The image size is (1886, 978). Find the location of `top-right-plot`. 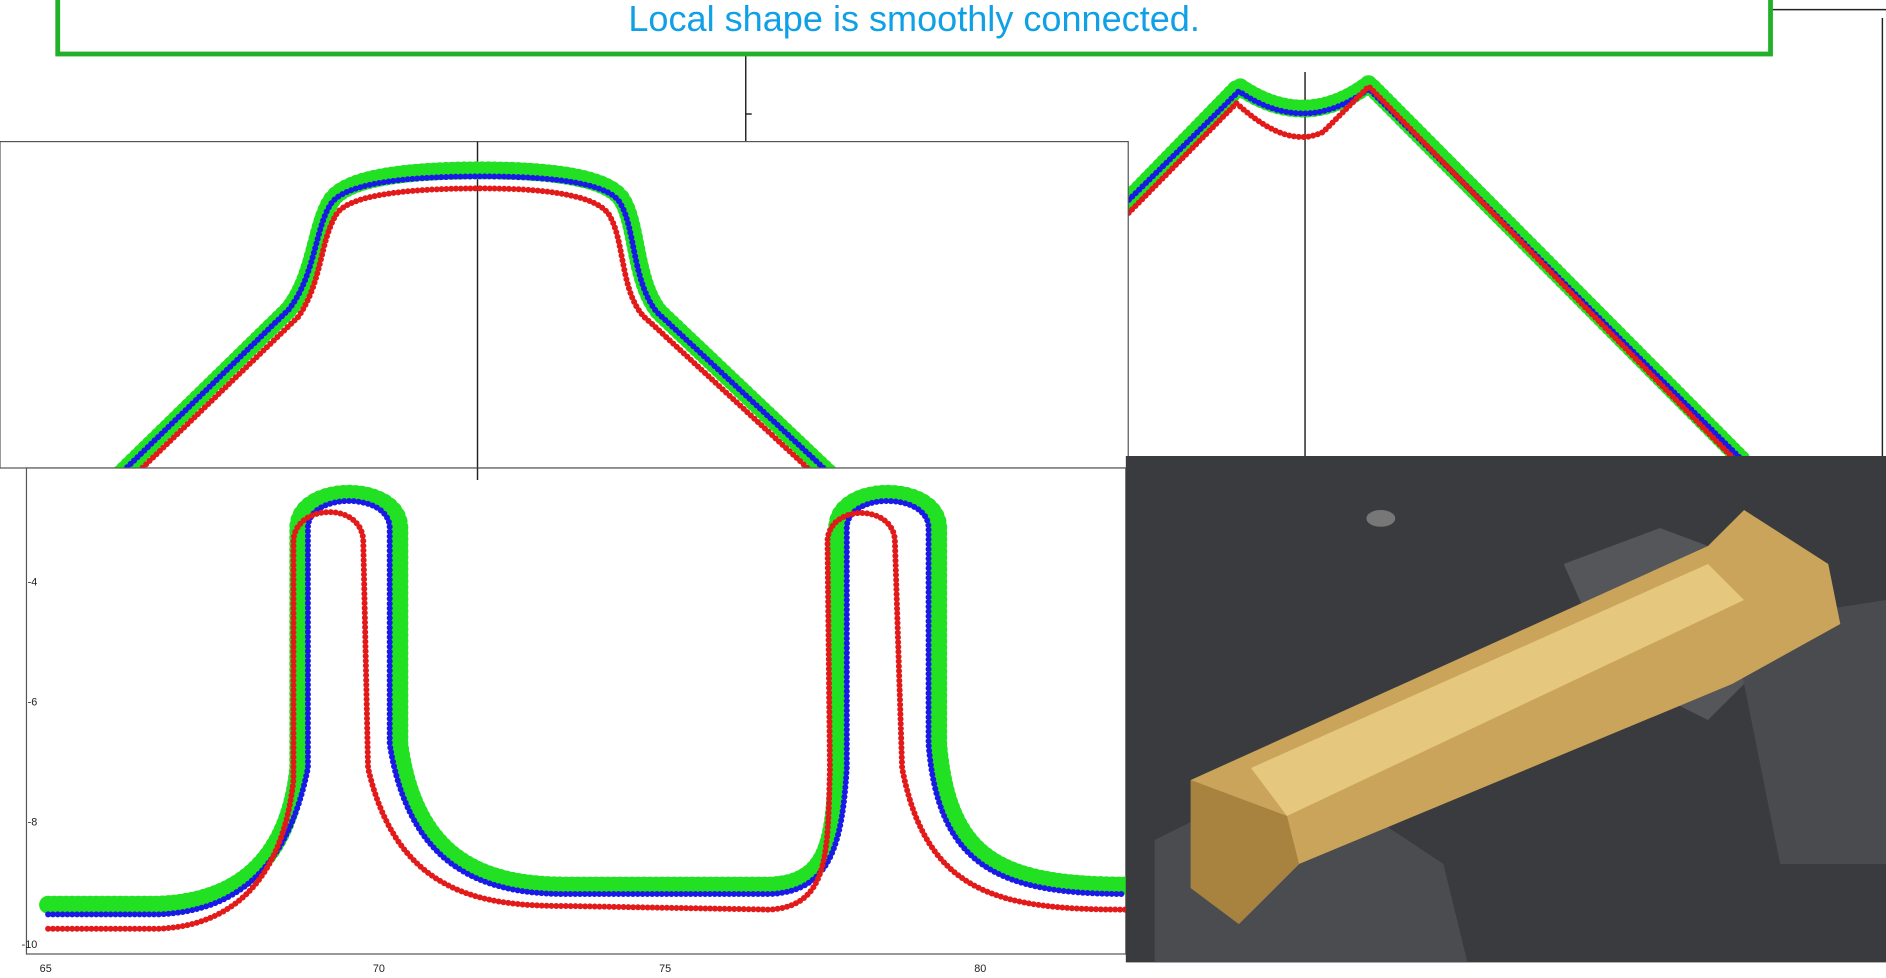

top-right-plot is located at coordinates (1438, 264).